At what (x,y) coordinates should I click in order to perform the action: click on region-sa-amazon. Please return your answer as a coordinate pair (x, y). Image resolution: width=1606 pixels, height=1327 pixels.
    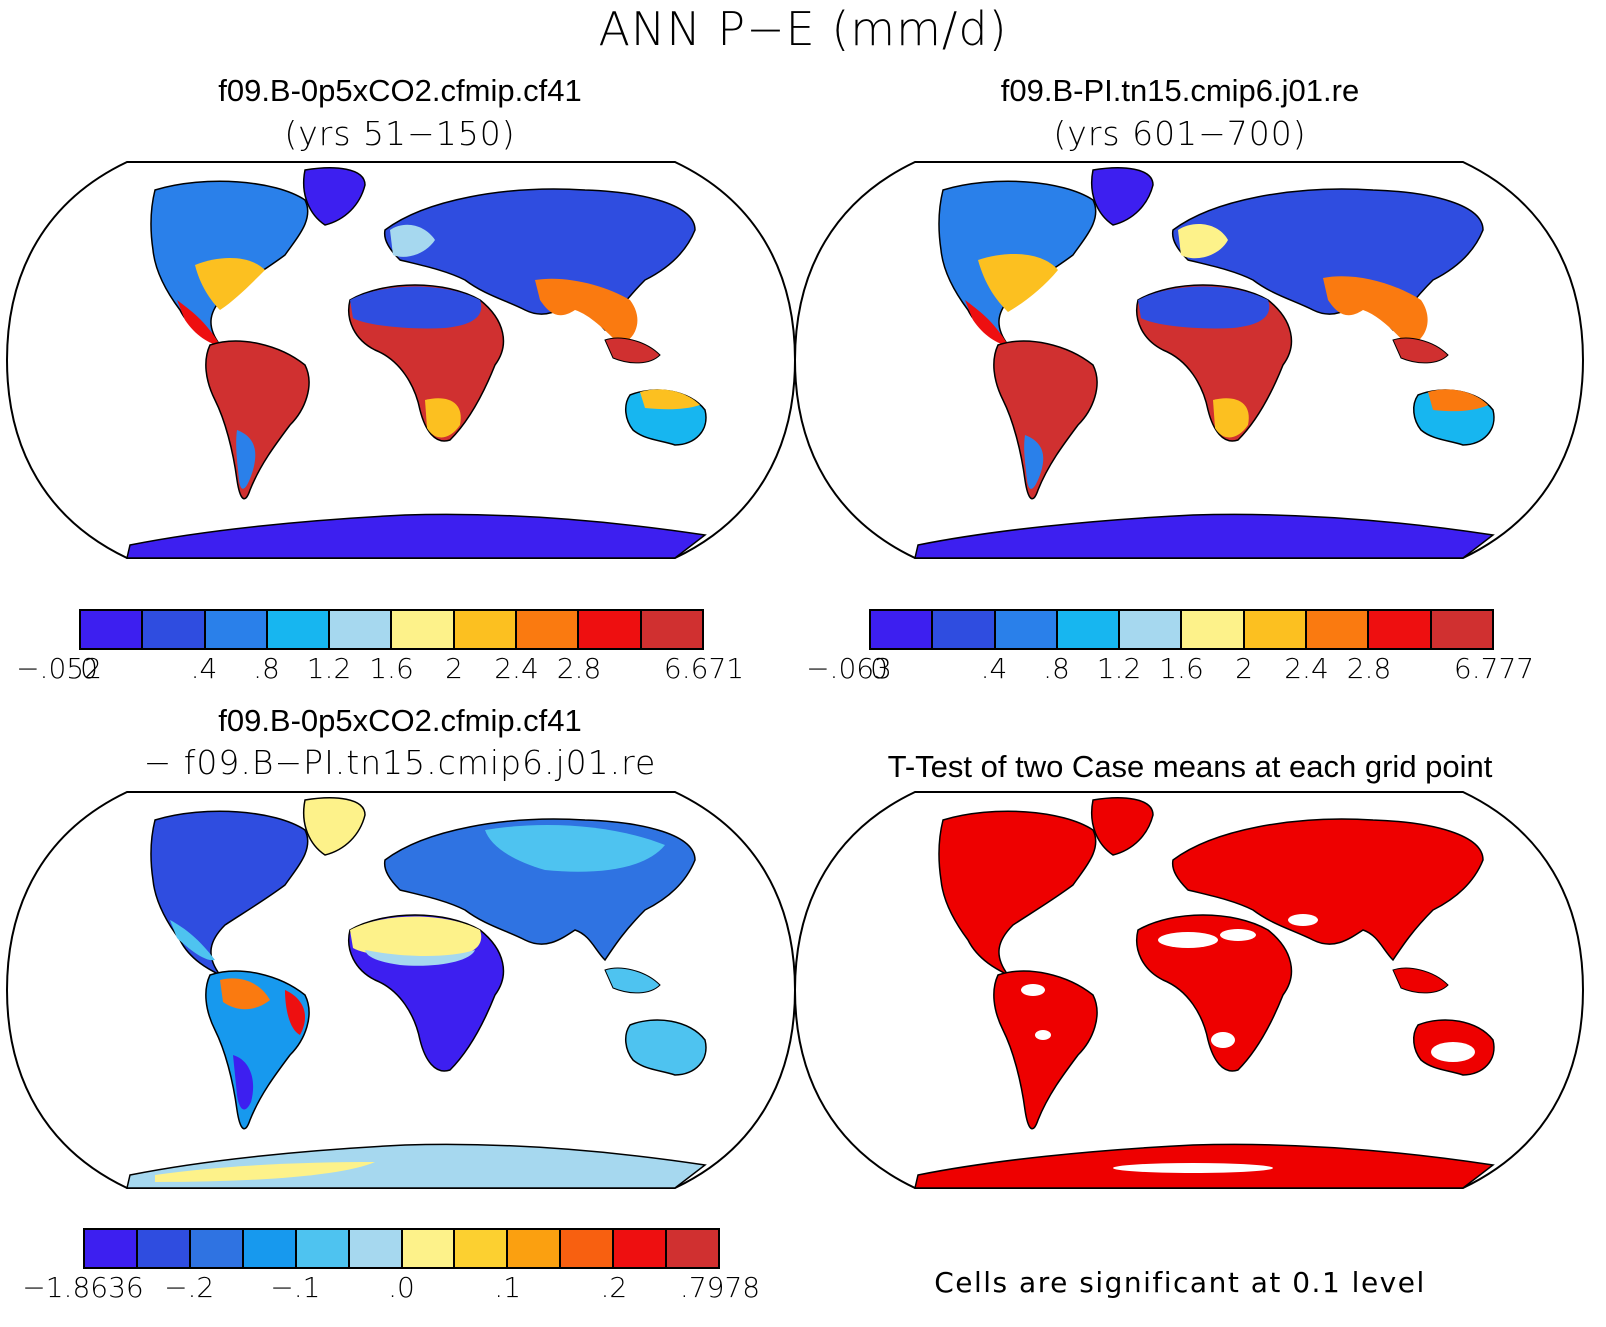
    Looking at the image, I should click on (245, 994).